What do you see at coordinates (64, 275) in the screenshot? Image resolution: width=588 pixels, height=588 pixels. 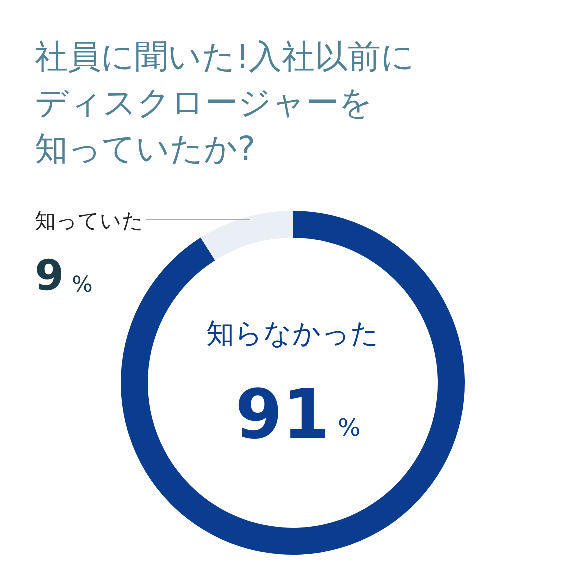 I see `data-label: 9%` at bounding box center [64, 275].